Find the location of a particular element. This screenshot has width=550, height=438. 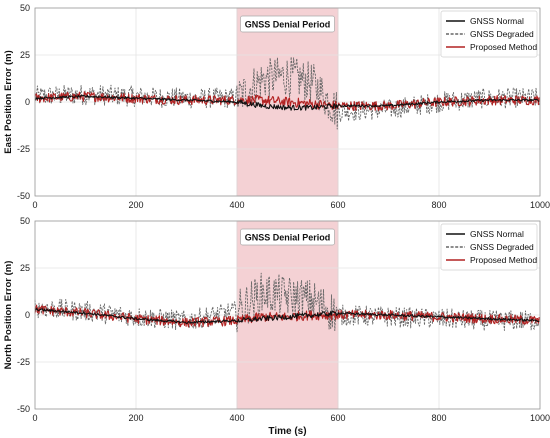

y-axis-label: East Position Error (m) is located at coordinates (8, 101).